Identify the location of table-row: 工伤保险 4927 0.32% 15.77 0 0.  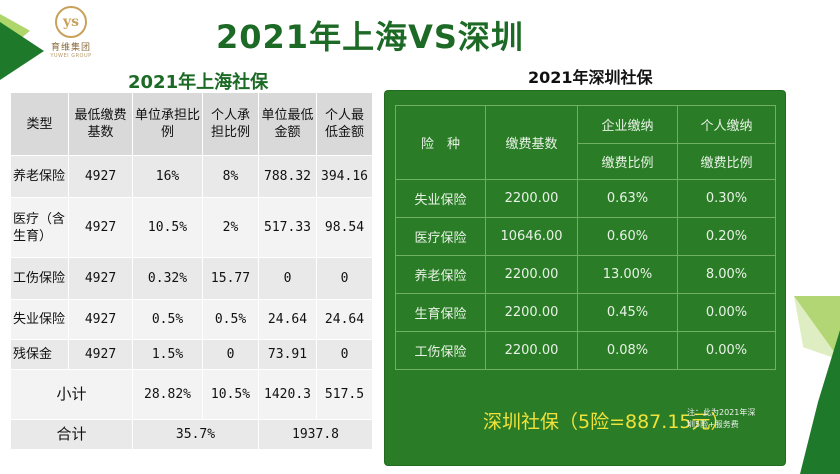
(191, 278).